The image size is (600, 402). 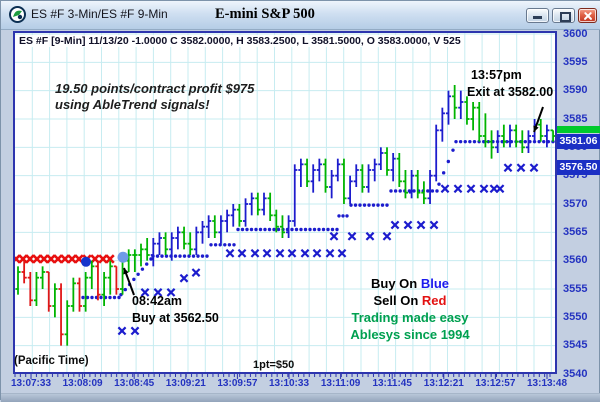 What do you see at coordinates (443, 383) in the screenshot?
I see `x-axis-label: 13:12:21` at bounding box center [443, 383].